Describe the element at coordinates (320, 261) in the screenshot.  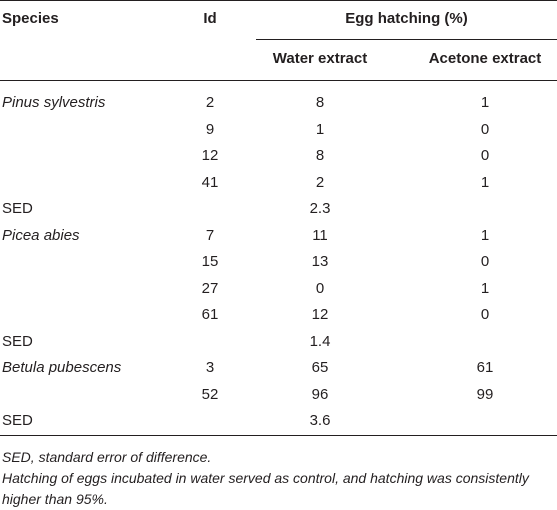
I see `cell-water-extract: 13` at that location.